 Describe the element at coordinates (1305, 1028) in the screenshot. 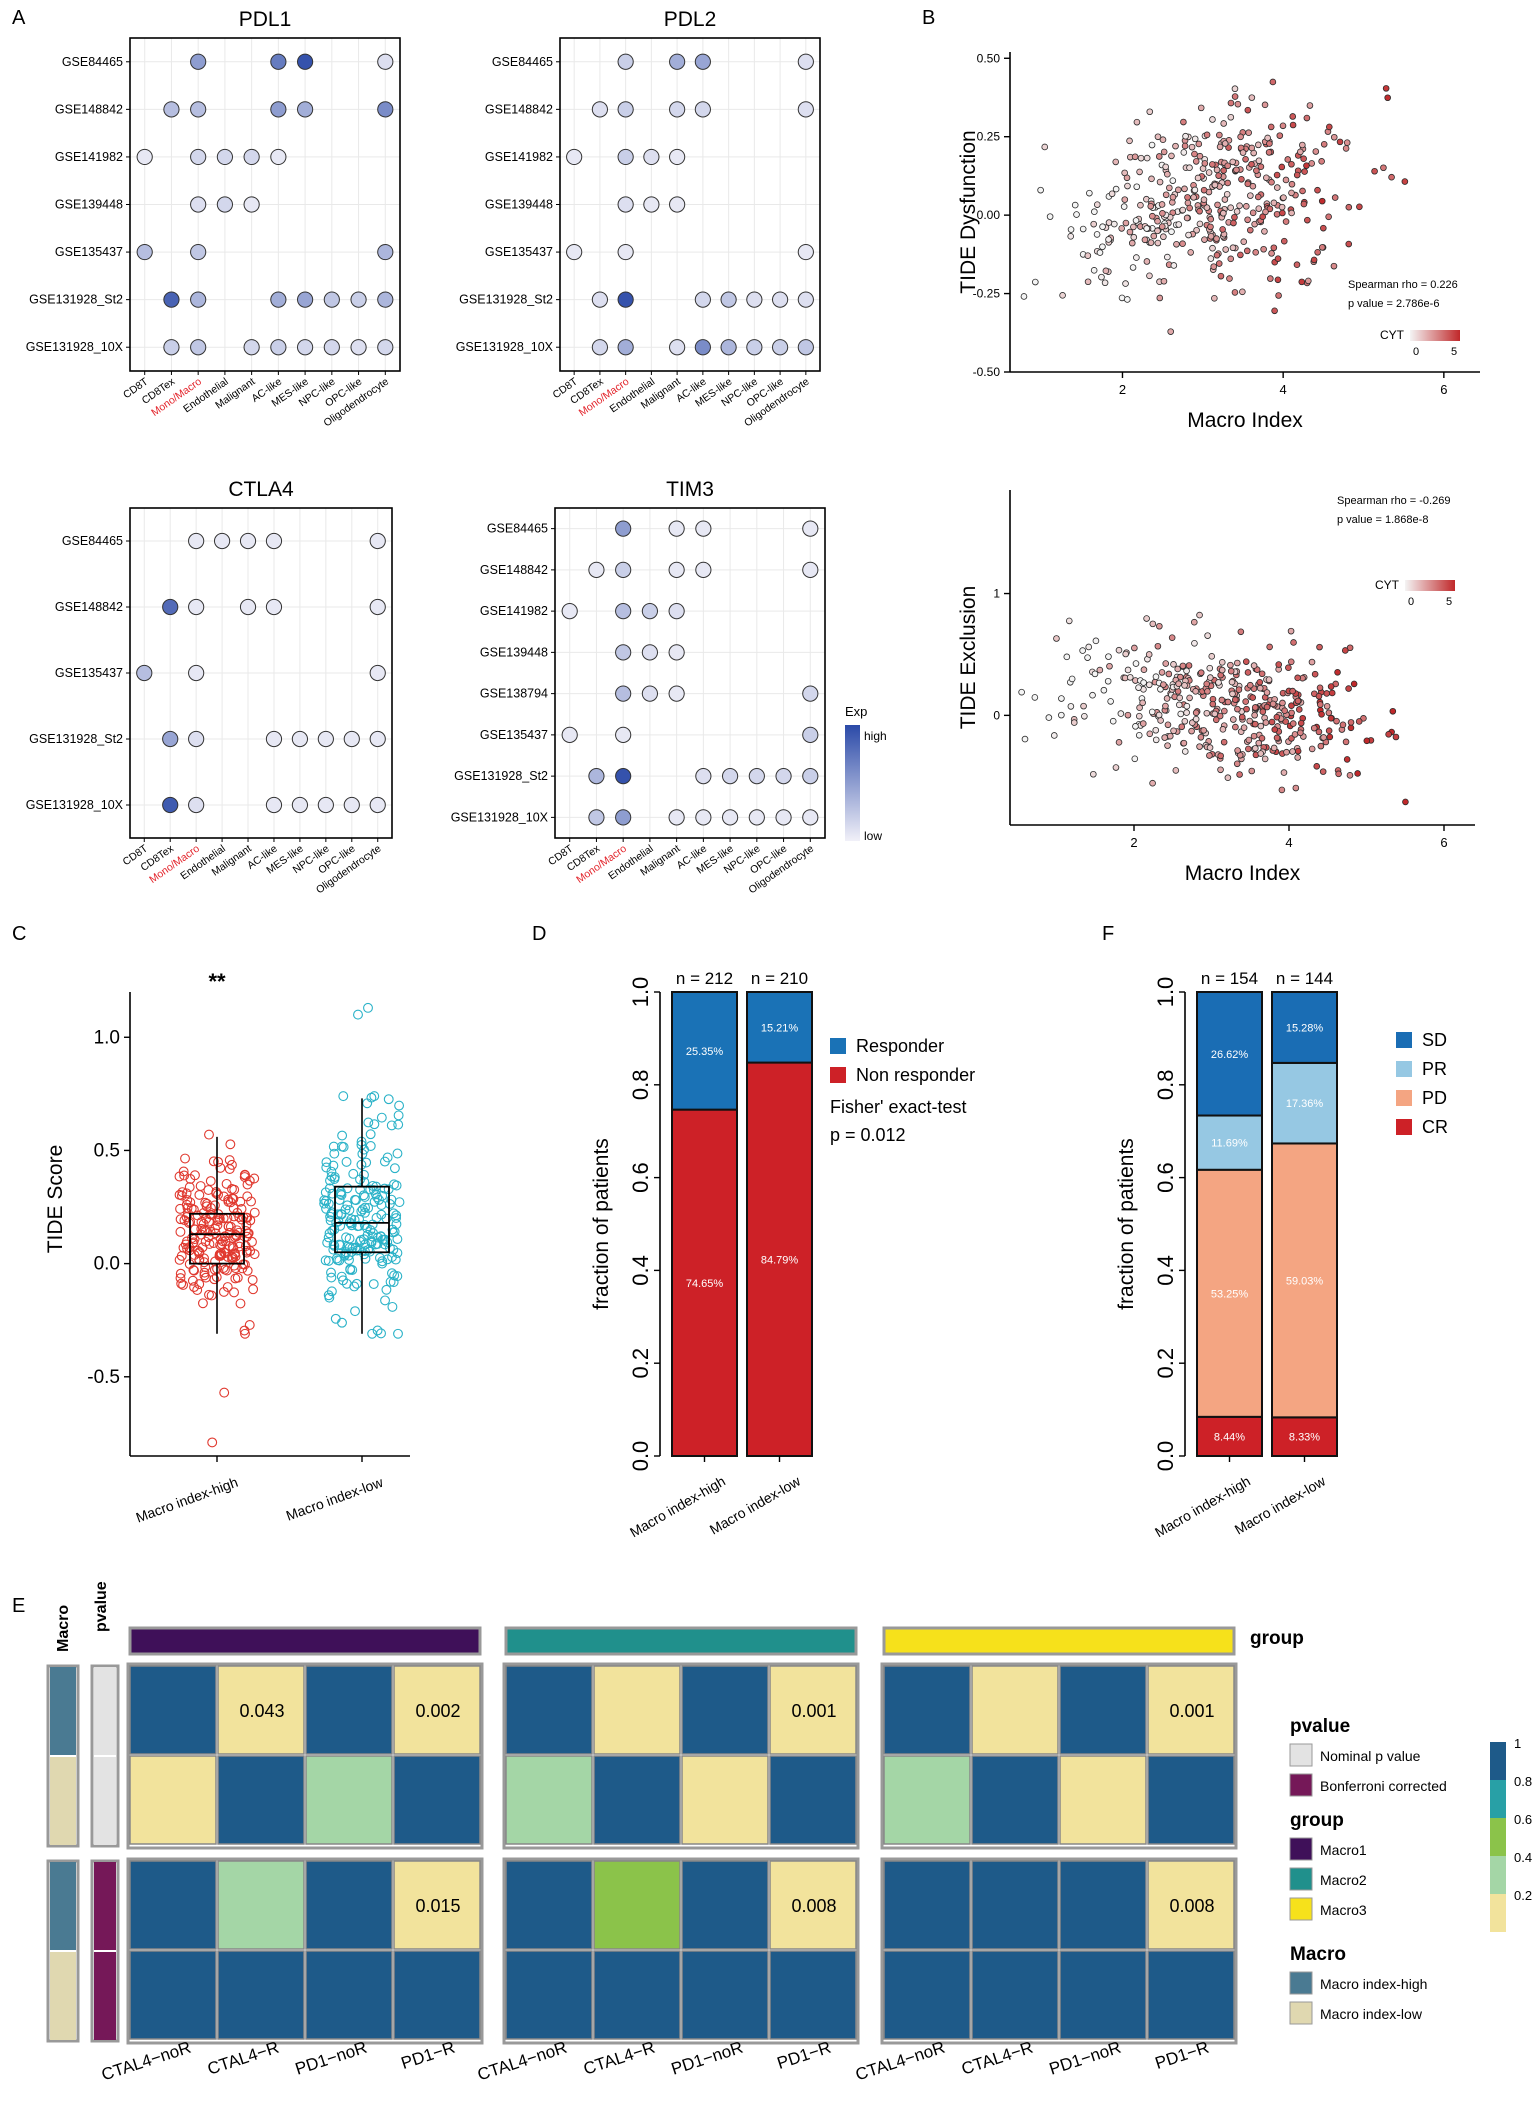

I see `bar-value-label: 15.28%` at that location.